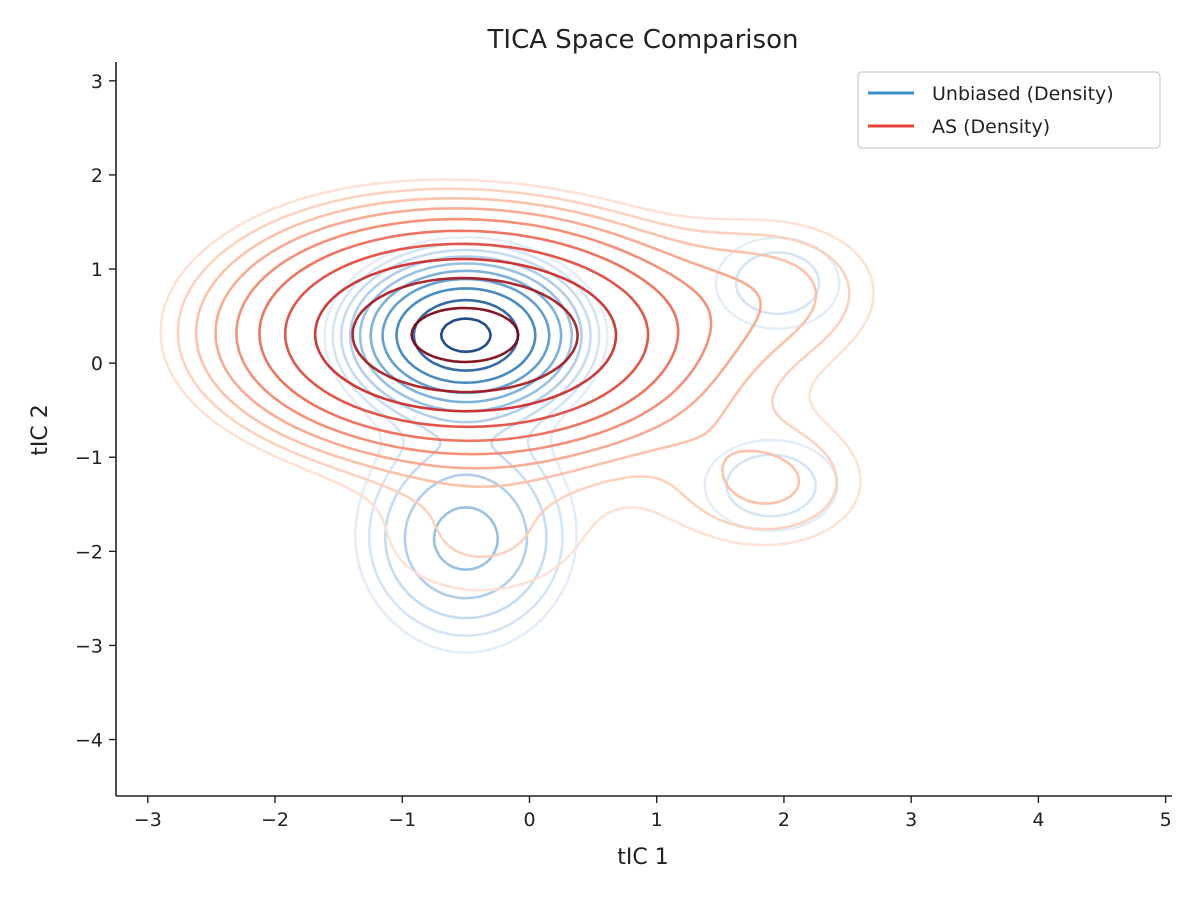 This screenshot has height=901, width=1200. I want to click on x-tick-label: 5, so click(1166, 820).